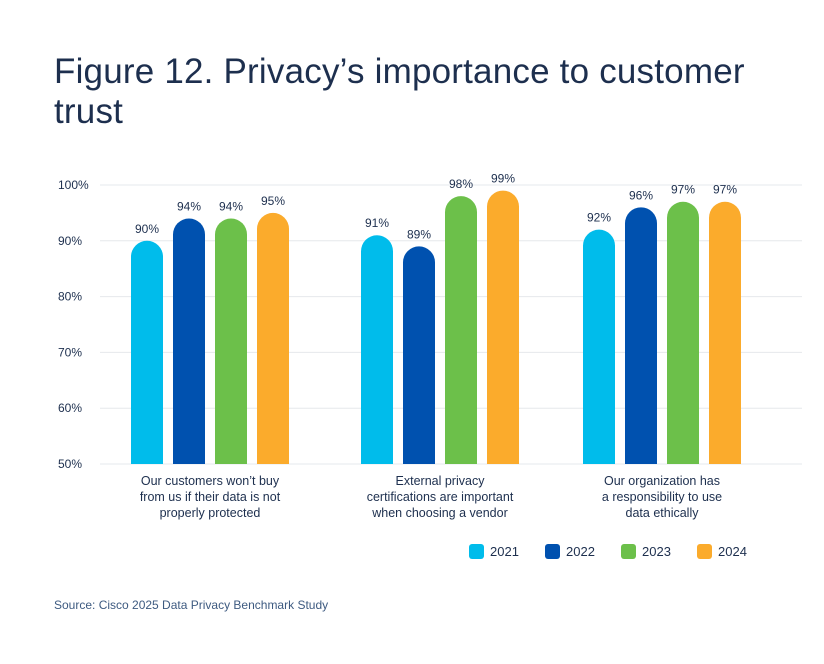  Describe the element at coordinates (662, 481) in the screenshot. I see `category-label: Our organization has` at that location.